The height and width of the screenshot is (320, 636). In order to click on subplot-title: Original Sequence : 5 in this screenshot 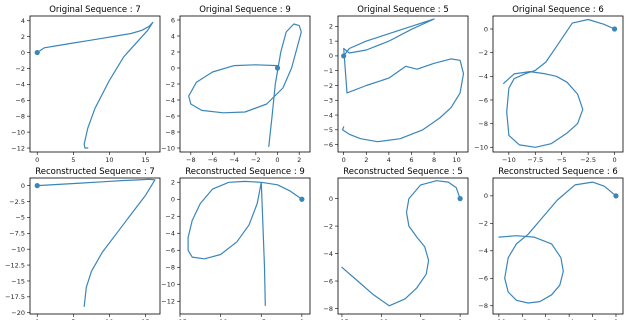, I will do `click(403, 10)`.